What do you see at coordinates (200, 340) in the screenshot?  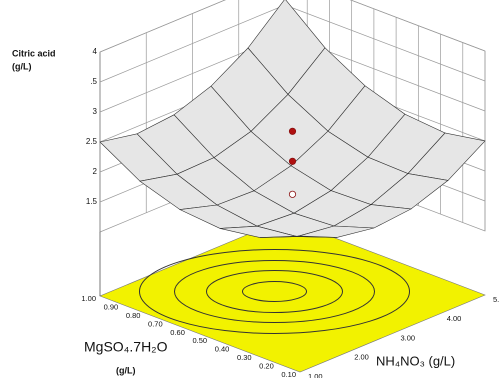 I see `x-tick-label: 0.50` at bounding box center [200, 340].